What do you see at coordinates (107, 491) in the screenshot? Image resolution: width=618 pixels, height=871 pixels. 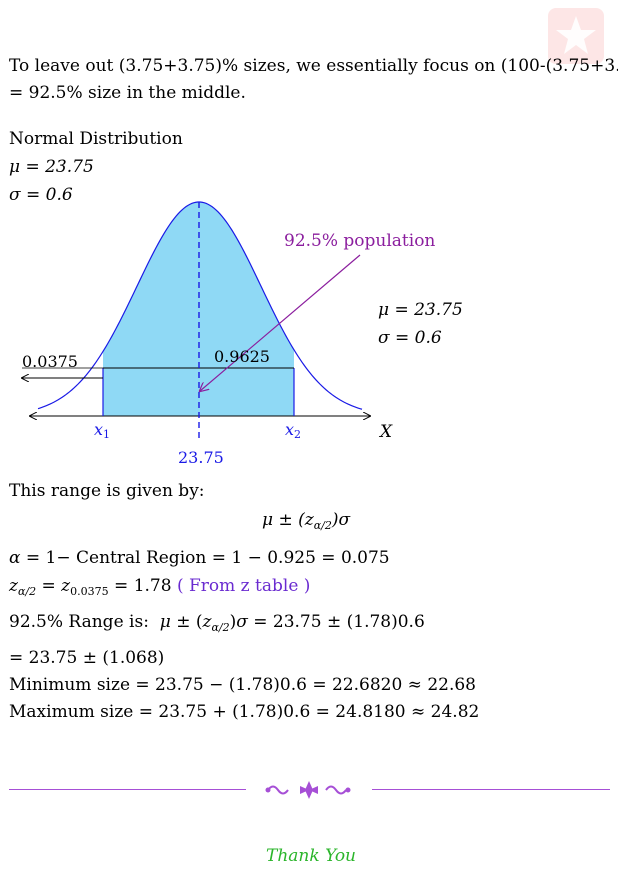 I see `range-intro: This range is given by:` at bounding box center [107, 491].